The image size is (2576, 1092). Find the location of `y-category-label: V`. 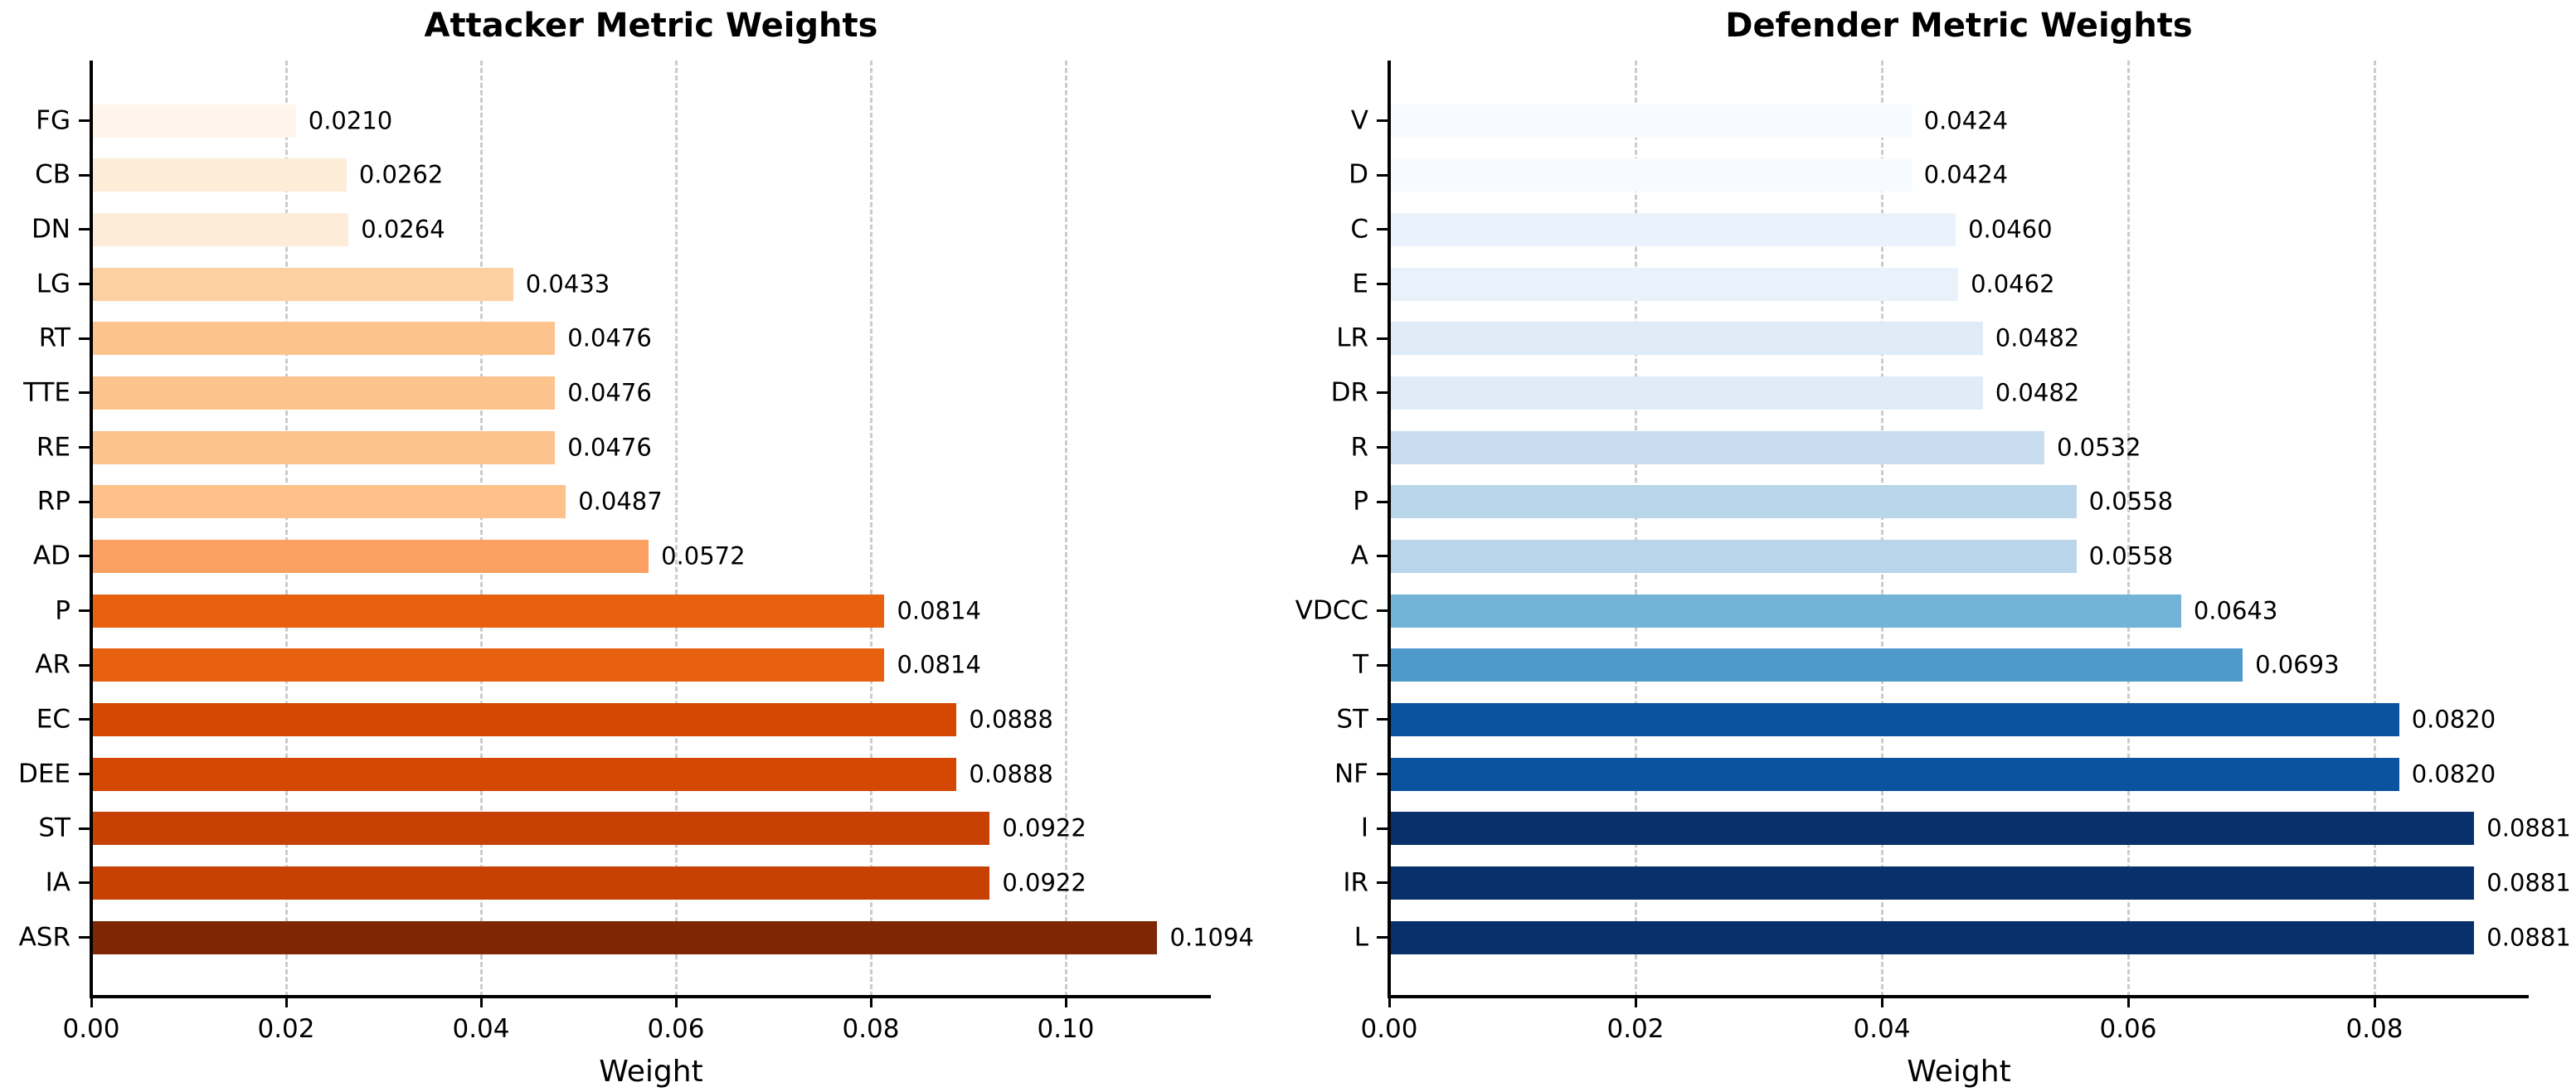

y-category-label: V is located at coordinates (1359, 120).